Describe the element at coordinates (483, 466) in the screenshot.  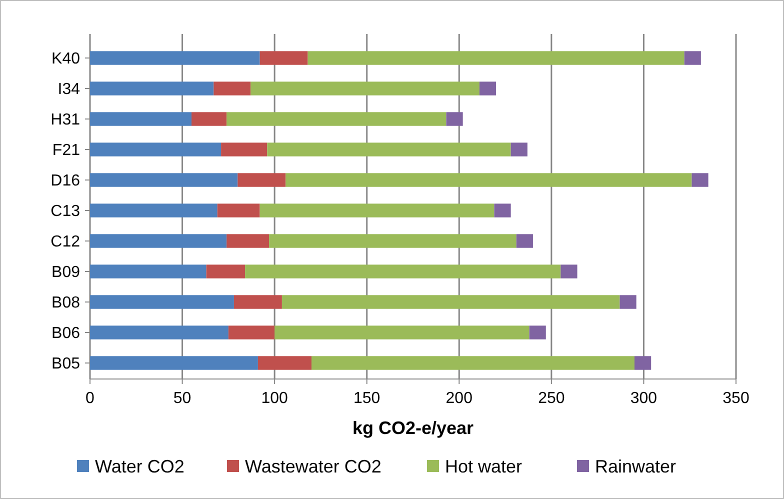
I see `legend-label: Hot water` at that location.